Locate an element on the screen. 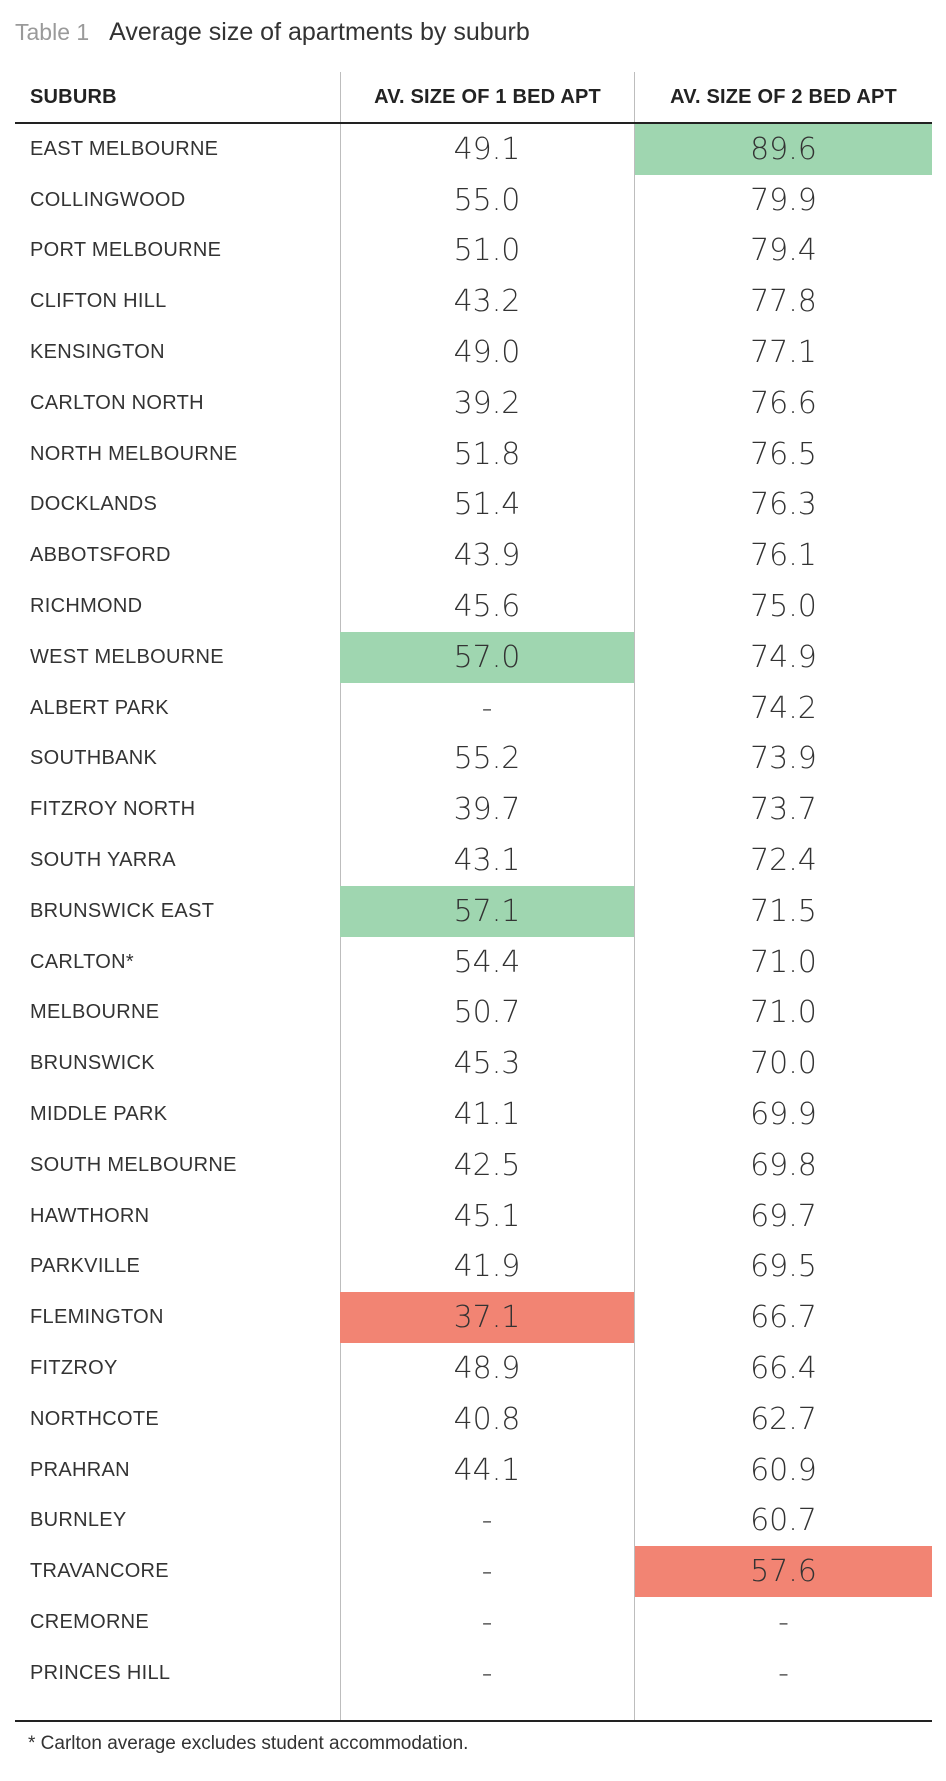 This screenshot has height=1781, width=946. table-row: WEST MELBOURNE 57.0 74.9 is located at coordinates (473, 657).